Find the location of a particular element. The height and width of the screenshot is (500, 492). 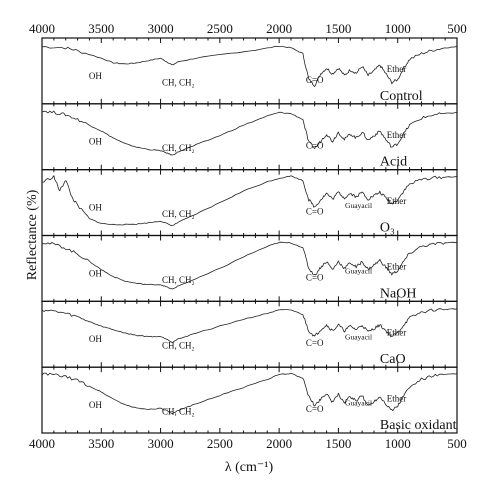

x-tick-label-bottom: 2500 is located at coordinates (220, 443).